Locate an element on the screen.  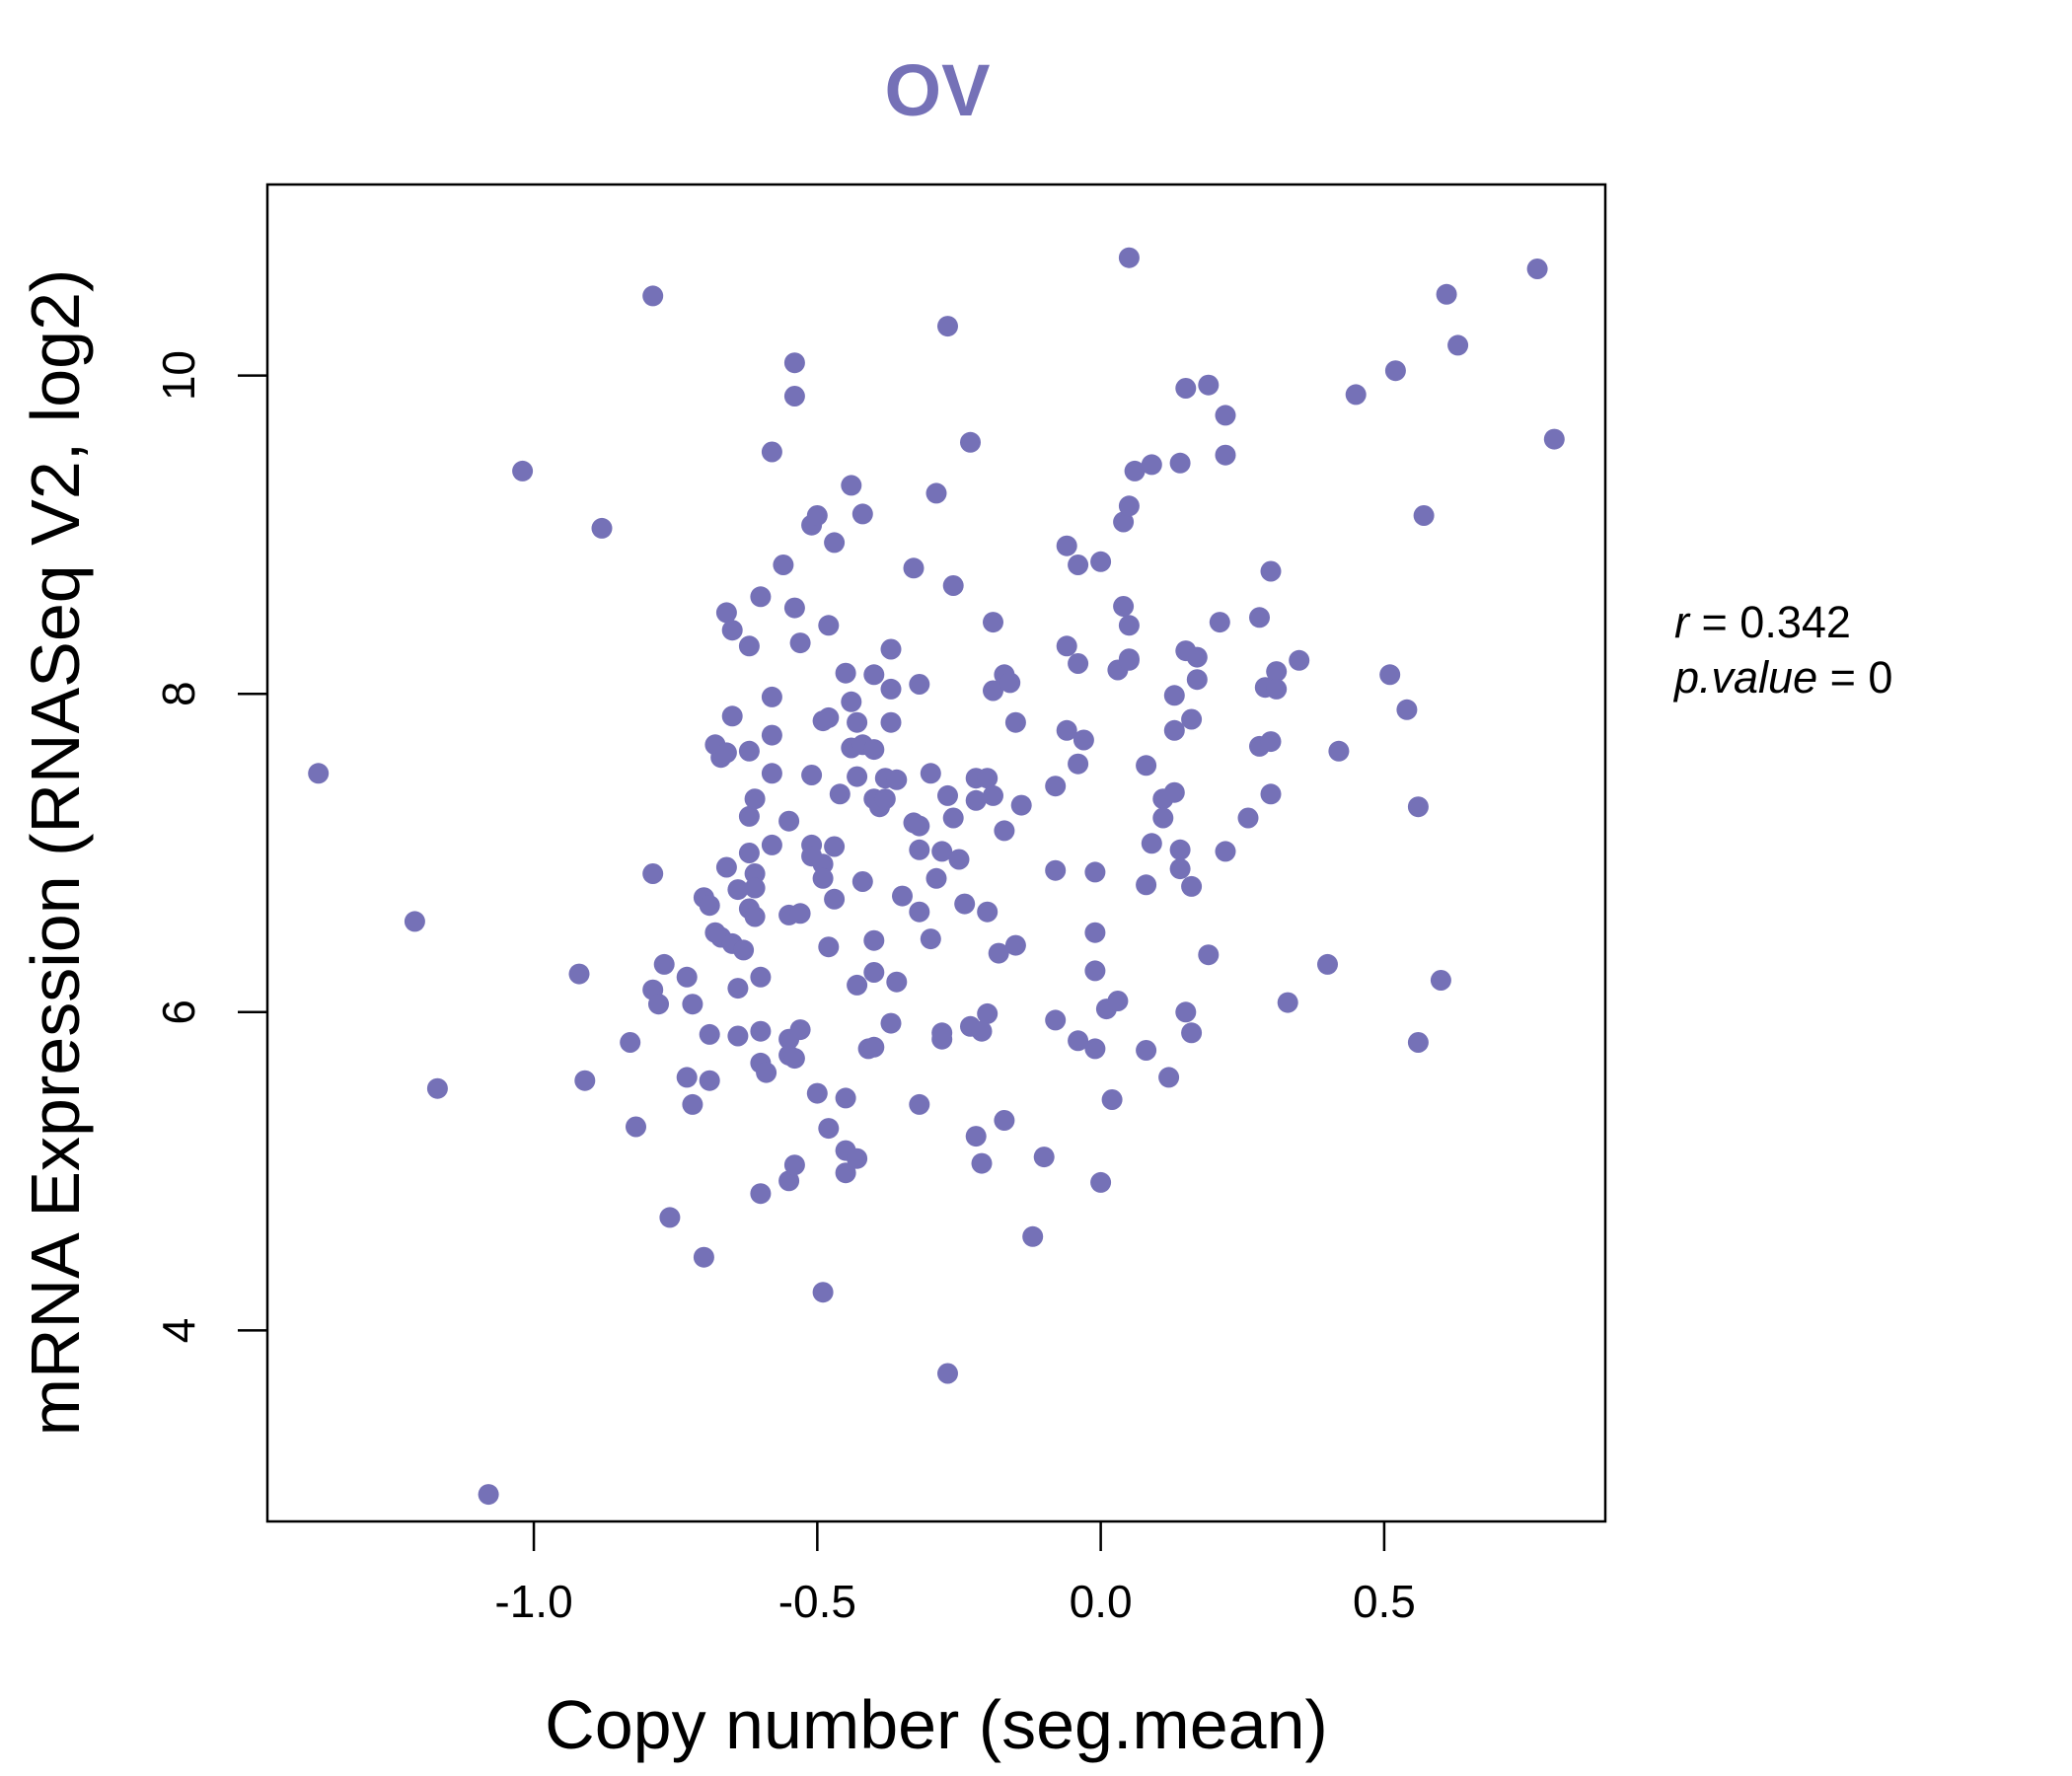
x-axis: -1.0 -0.5 0.0 0.5 is located at coordinates (955, 1574).